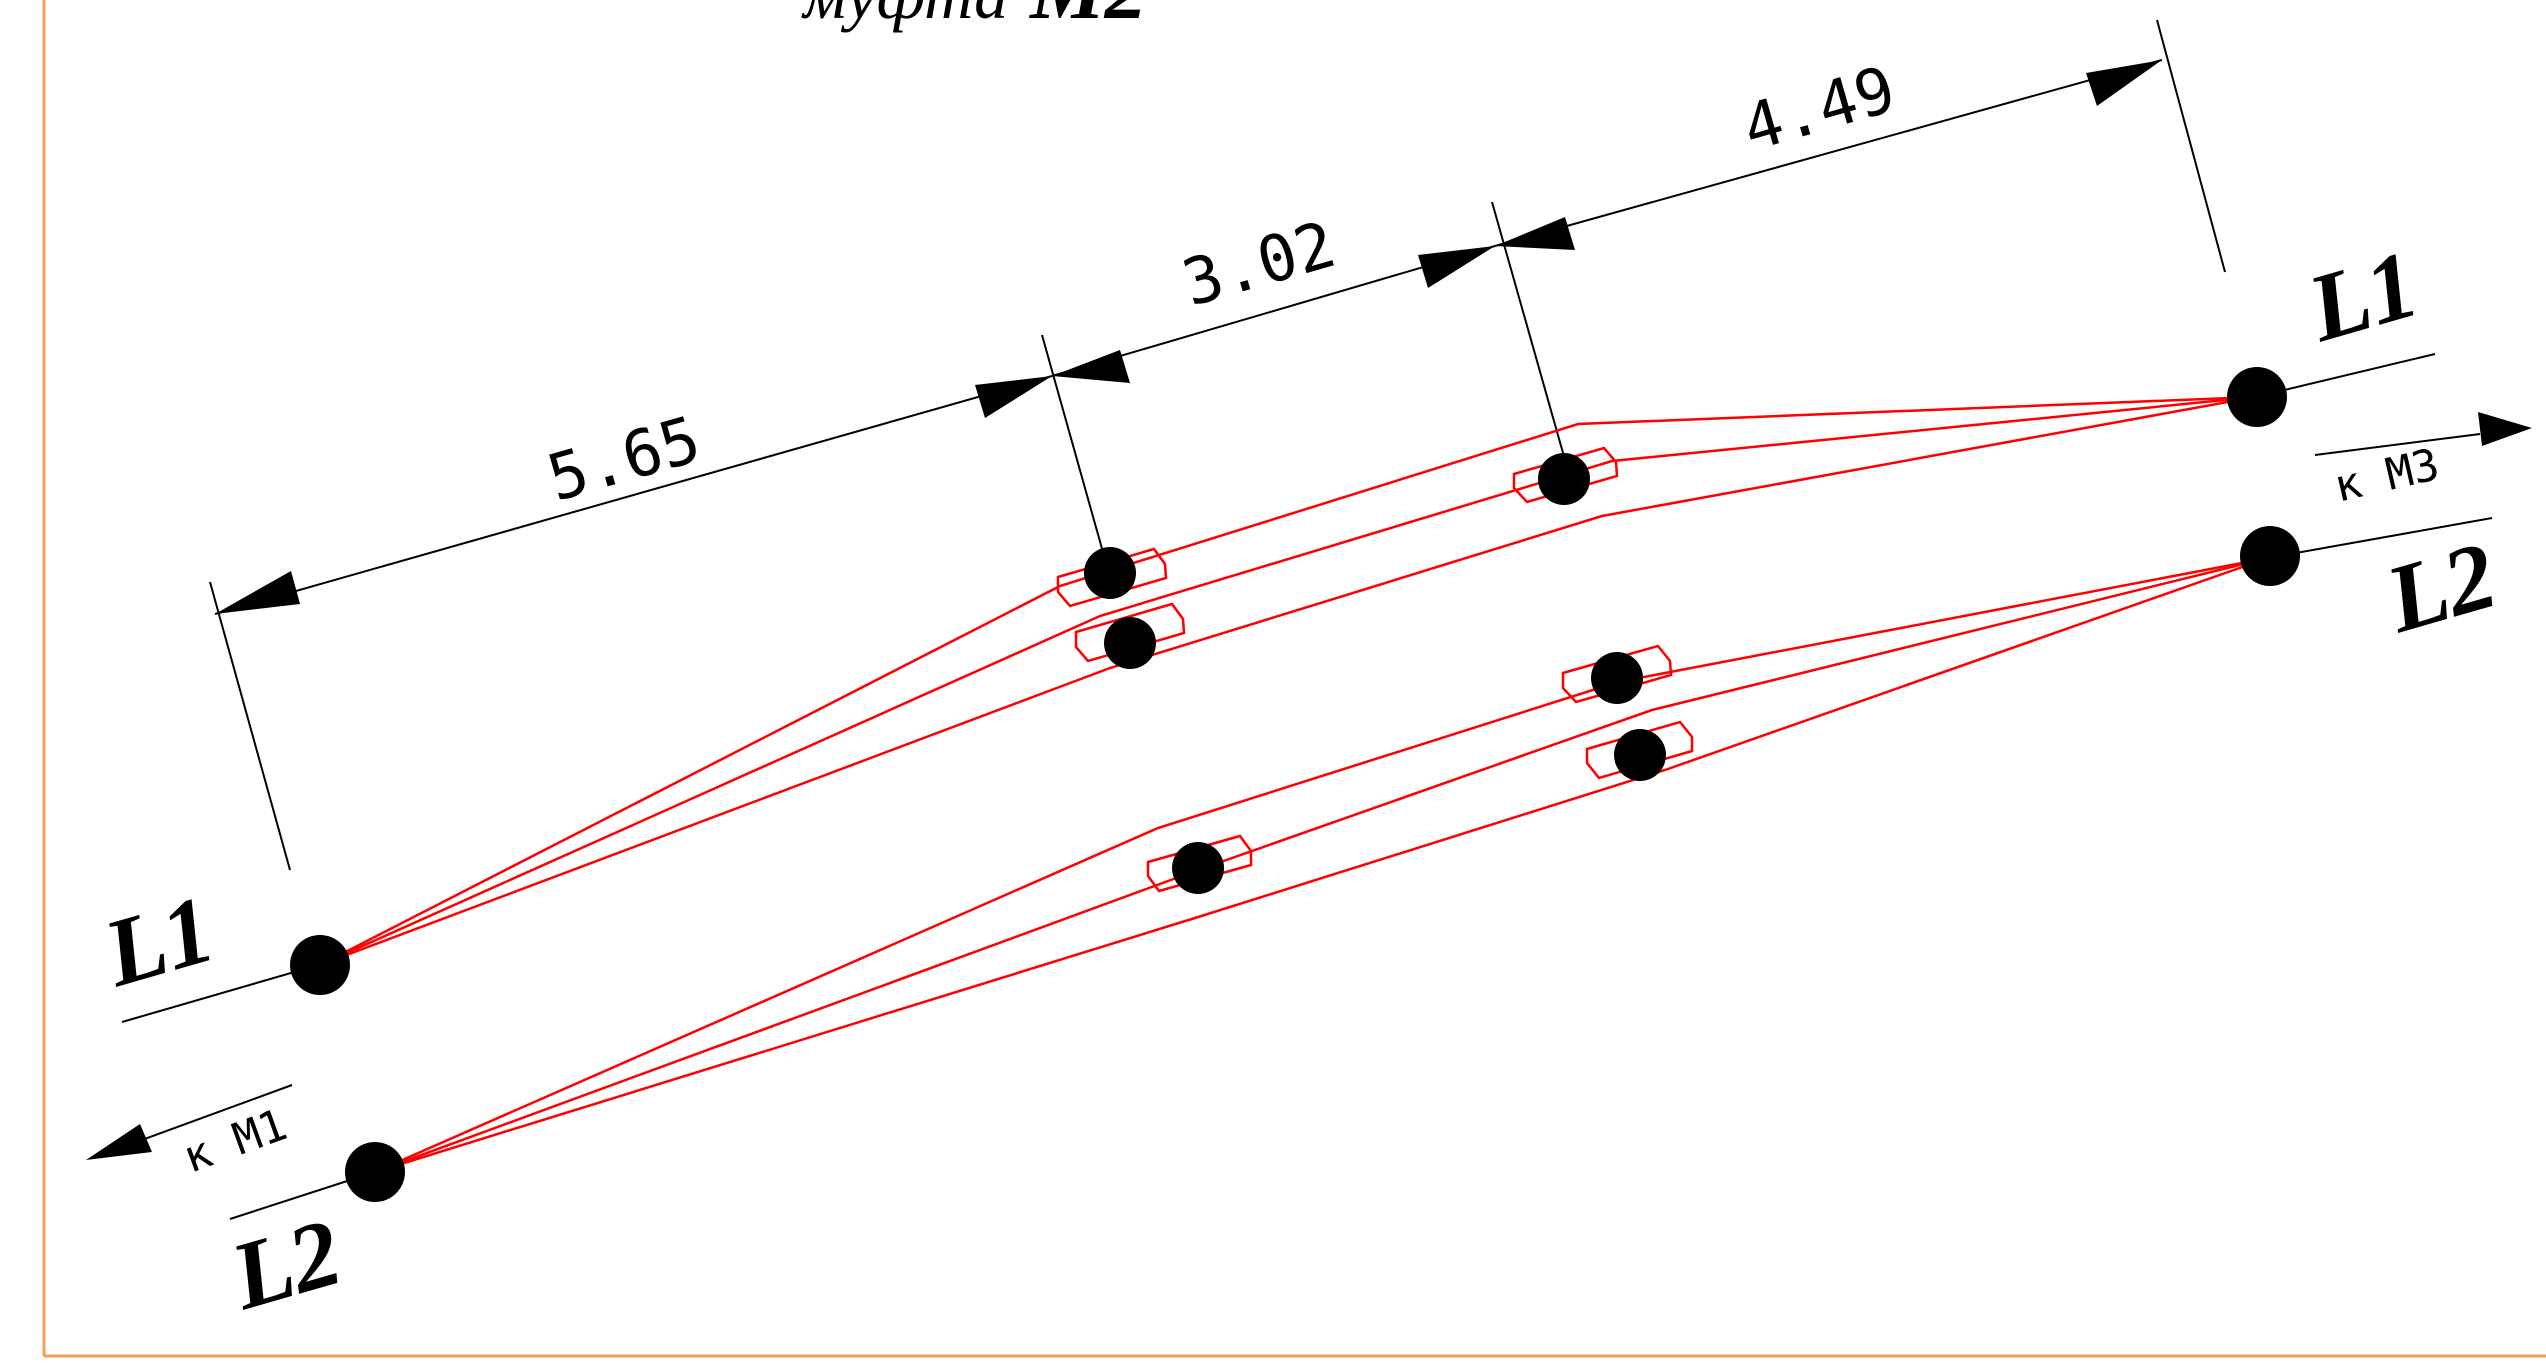 This screenshot has height=1366, width=2546. Describe the element at coordinates (235, 1141) in the screenshot. I see `direction-label-m1: к М1` at that location.